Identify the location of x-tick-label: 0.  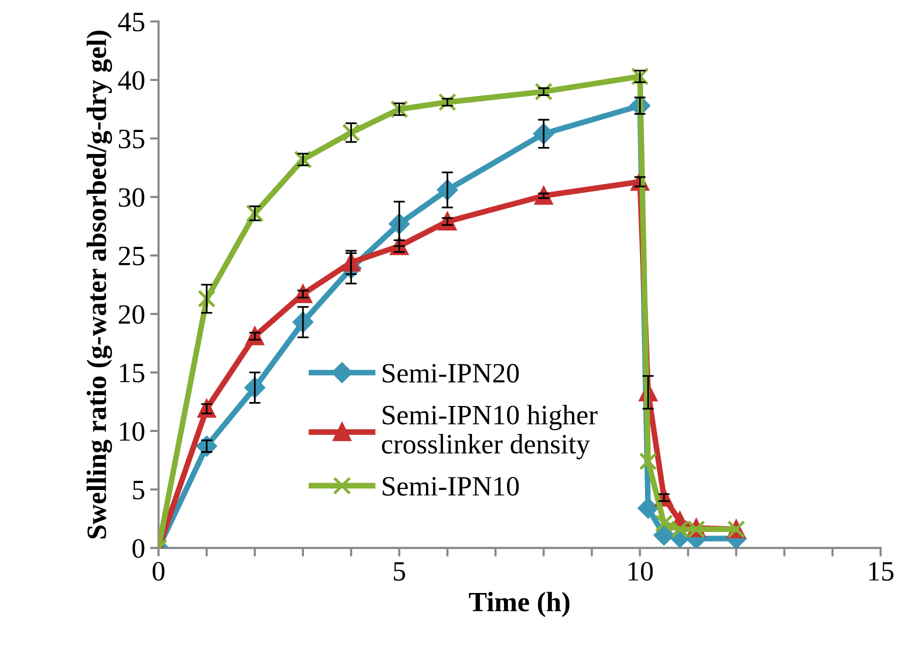
(158, 571).